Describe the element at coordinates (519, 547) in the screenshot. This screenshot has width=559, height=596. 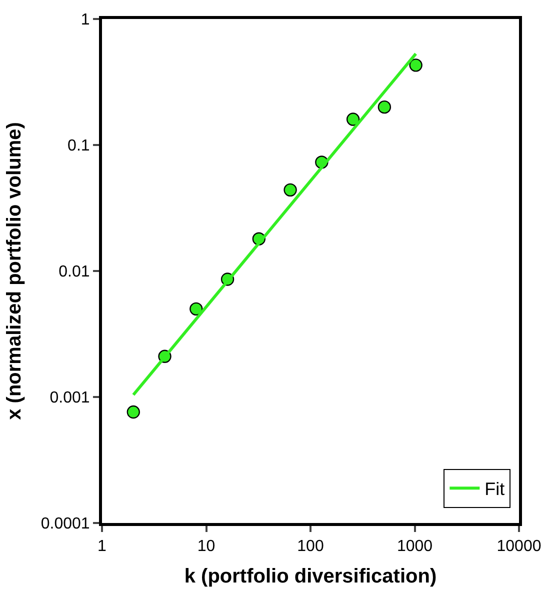
I see `x-tick-label: 10000` at that location.